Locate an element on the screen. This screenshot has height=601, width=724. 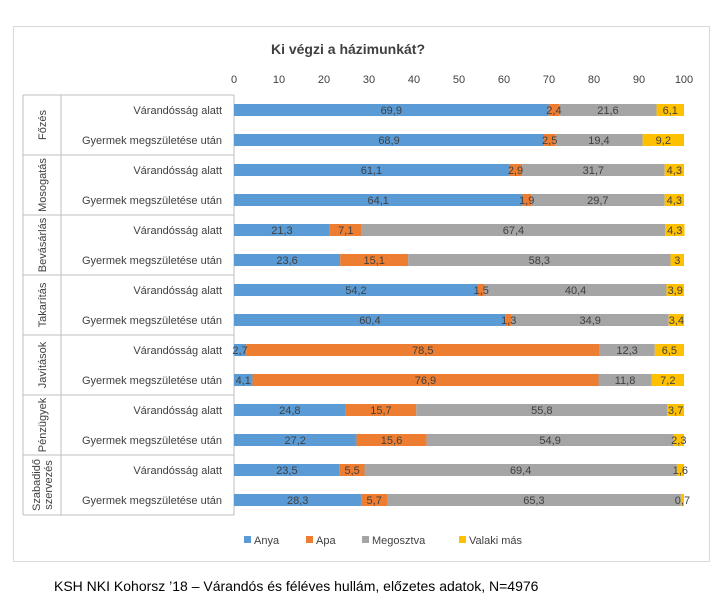
data-label: 7,2 is located at coordinates (667, 381).